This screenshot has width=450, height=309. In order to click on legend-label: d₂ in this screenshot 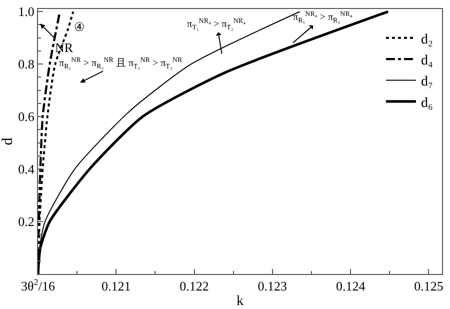, I will do `click(426, 40)`.